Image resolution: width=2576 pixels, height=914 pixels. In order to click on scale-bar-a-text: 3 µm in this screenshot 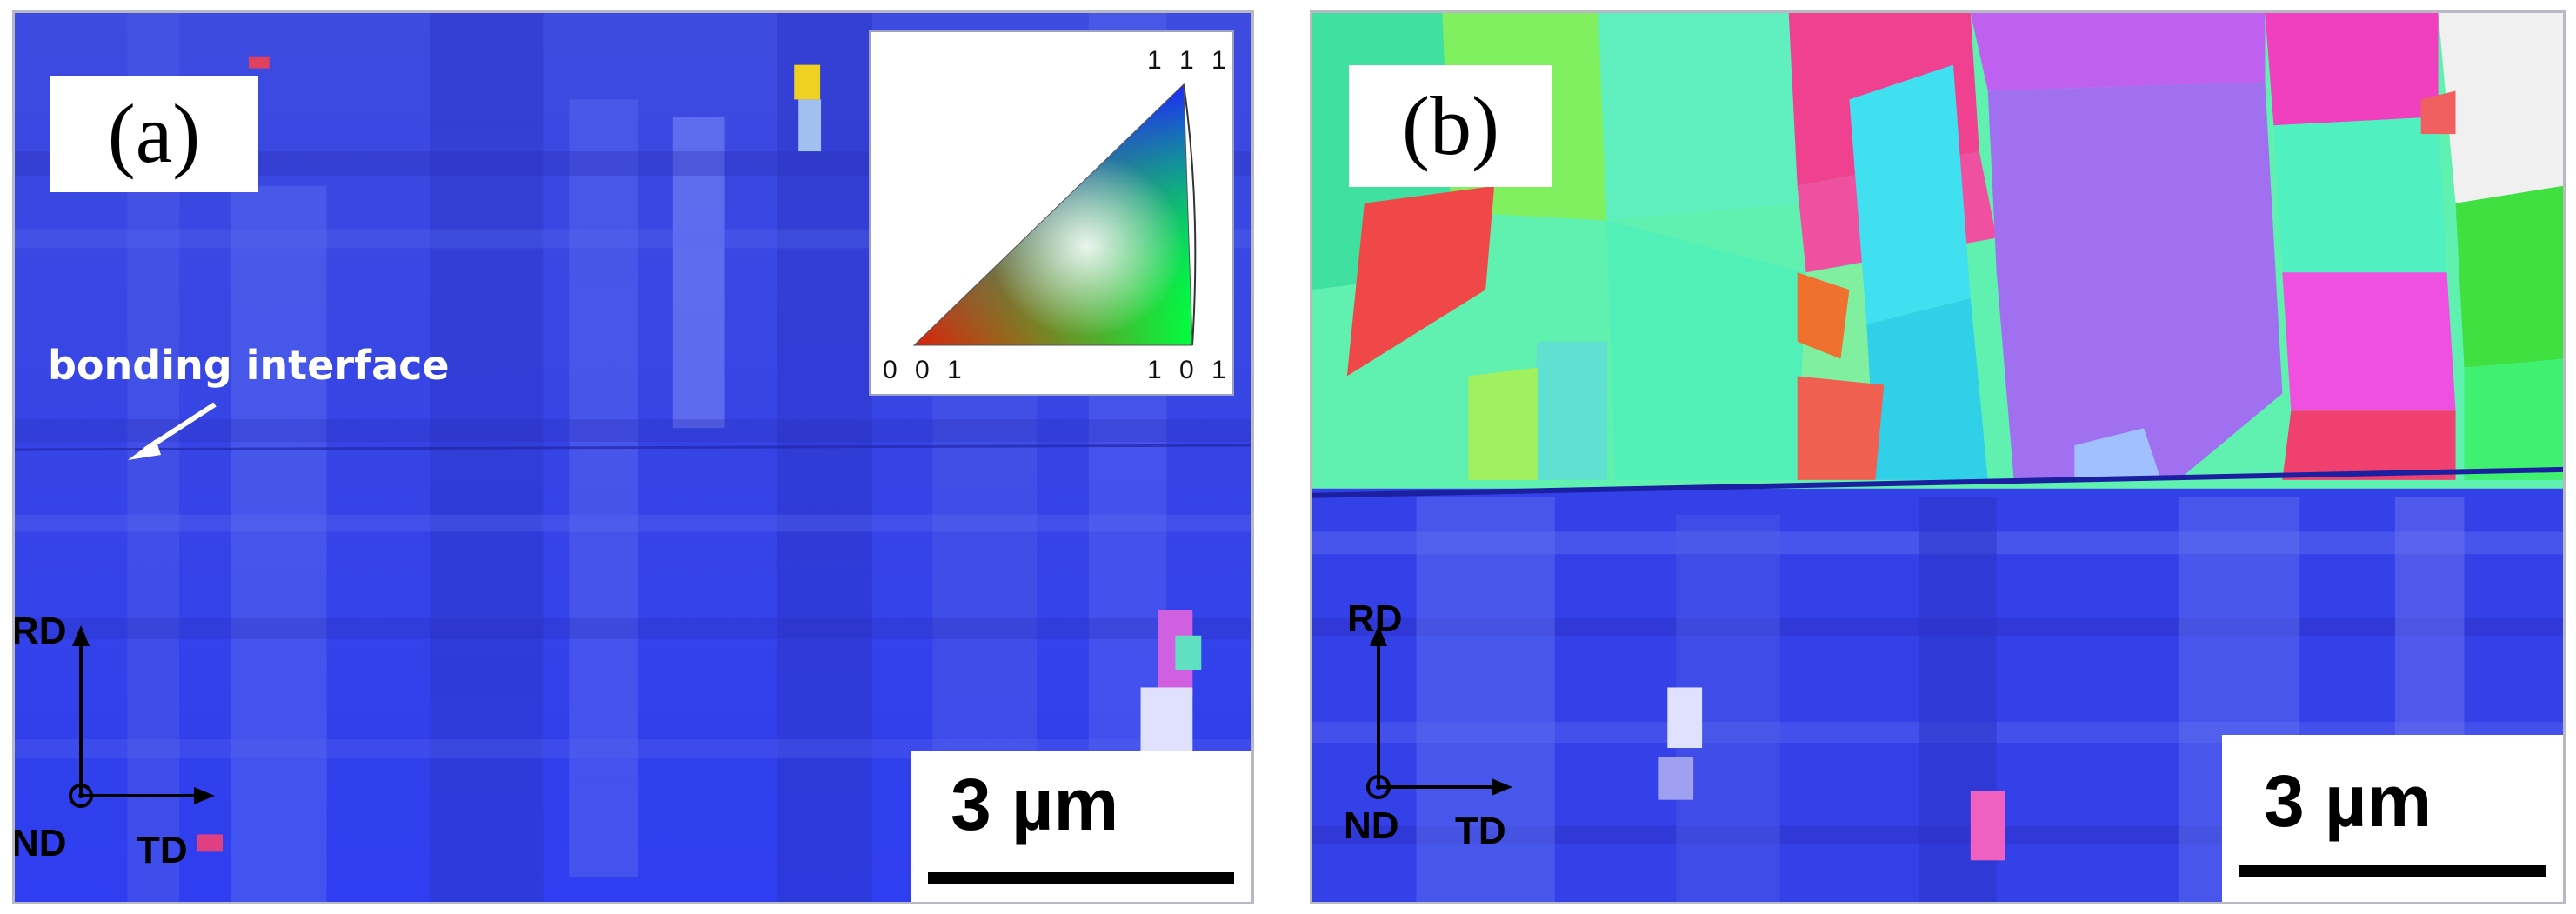, I will do `click(1035, 804)`.